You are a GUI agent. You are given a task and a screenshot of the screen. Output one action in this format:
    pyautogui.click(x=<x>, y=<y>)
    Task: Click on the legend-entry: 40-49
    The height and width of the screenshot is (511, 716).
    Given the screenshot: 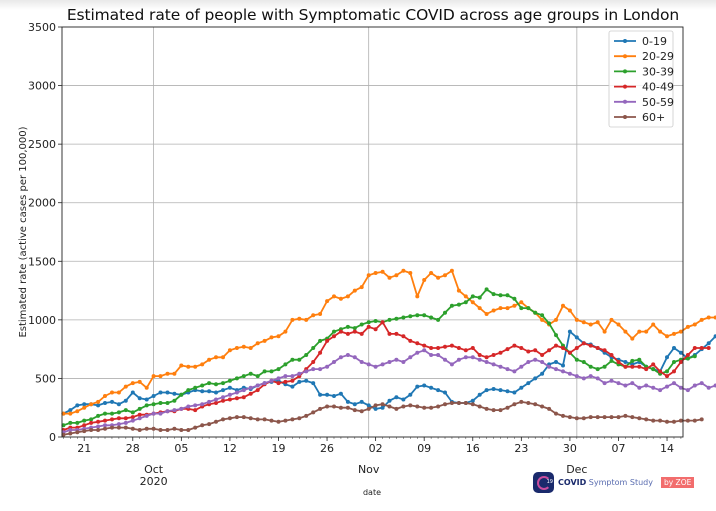 What is the action you would take?
    pyautogui.click(x=644, y=87)
    